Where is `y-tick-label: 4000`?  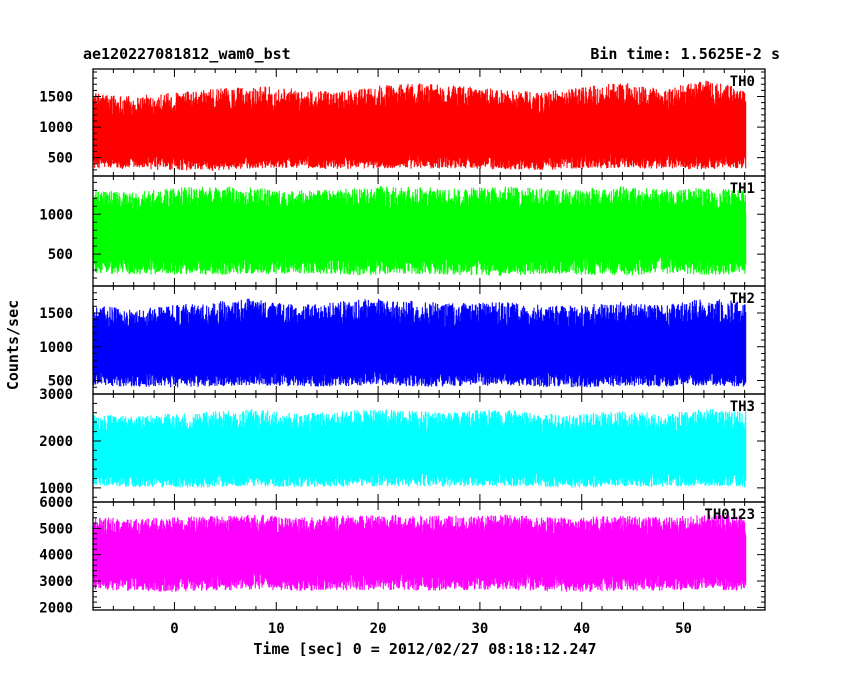 y-tick-label: 4000 is located at coordinates (56, 556).